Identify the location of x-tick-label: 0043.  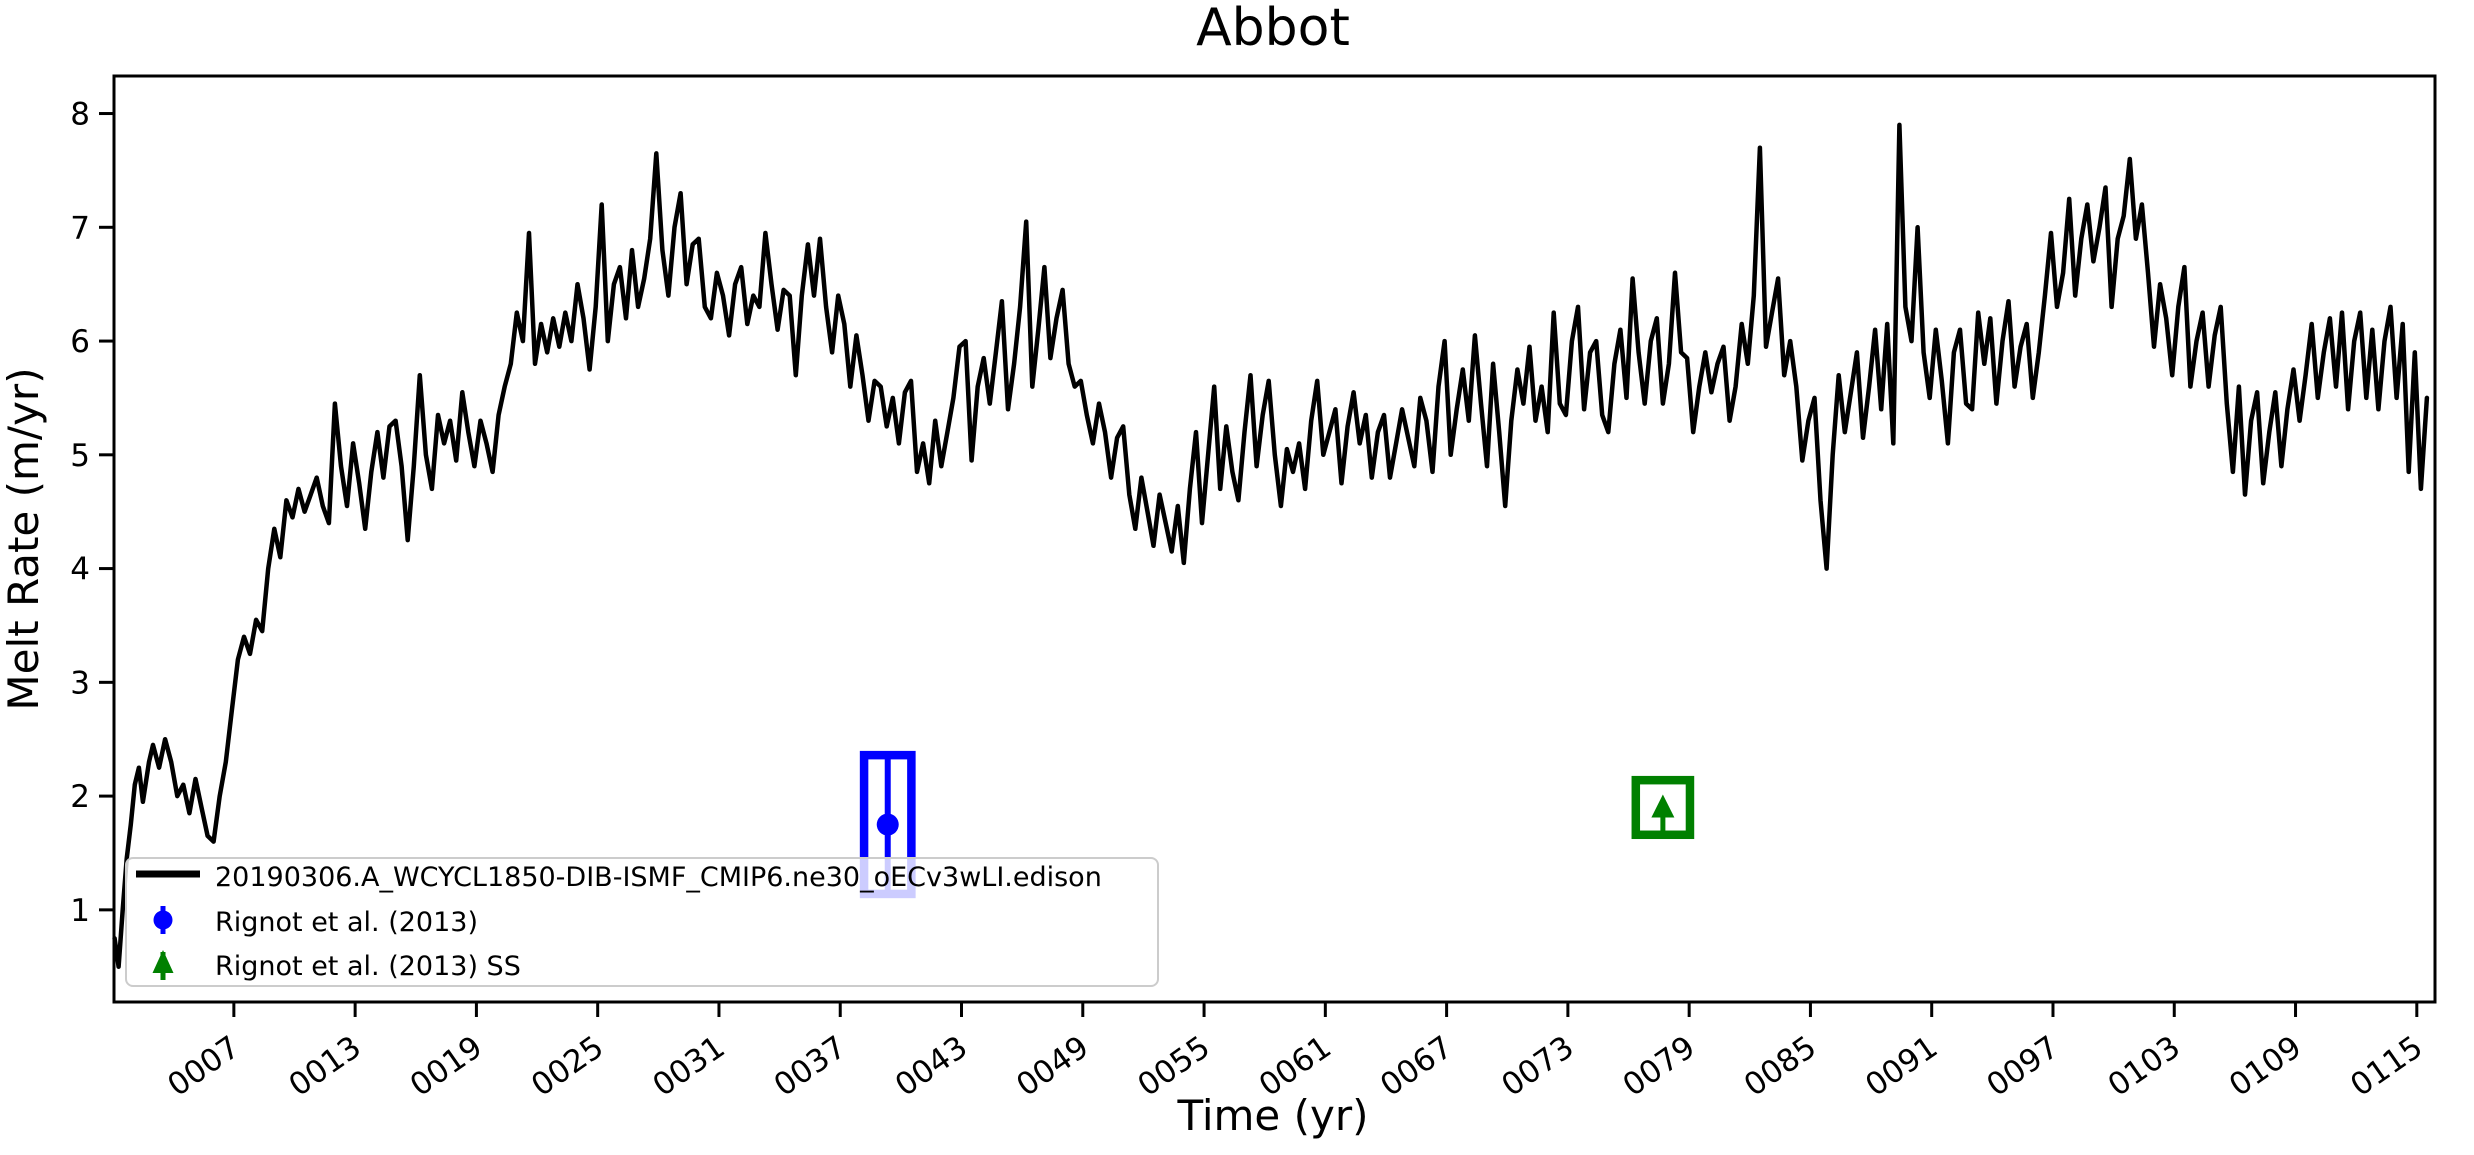
(931, 1066).